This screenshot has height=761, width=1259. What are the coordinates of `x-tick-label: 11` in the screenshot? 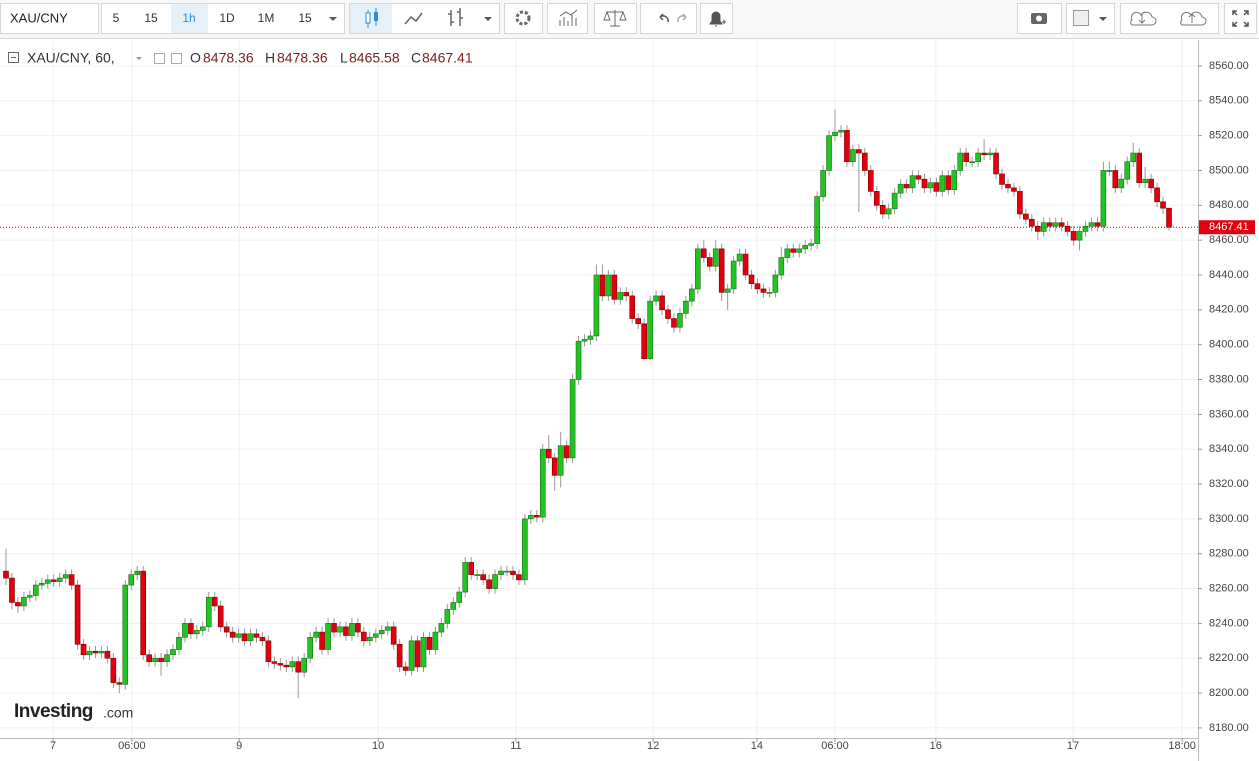 It's located at (515, 746).